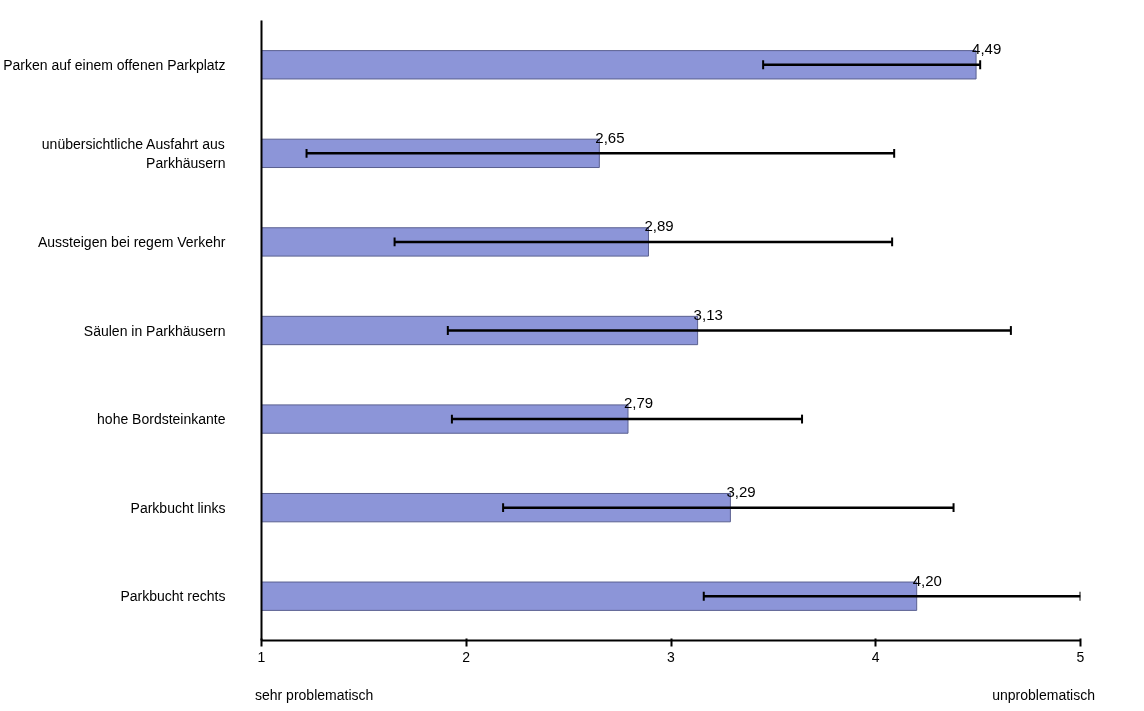 This screenshot has width=1144, height=711. What do you see at coordinates (178, 507) in the screenshot?
I see `y-tick-label: Parkbucht links` at bounding box center [178, 507].